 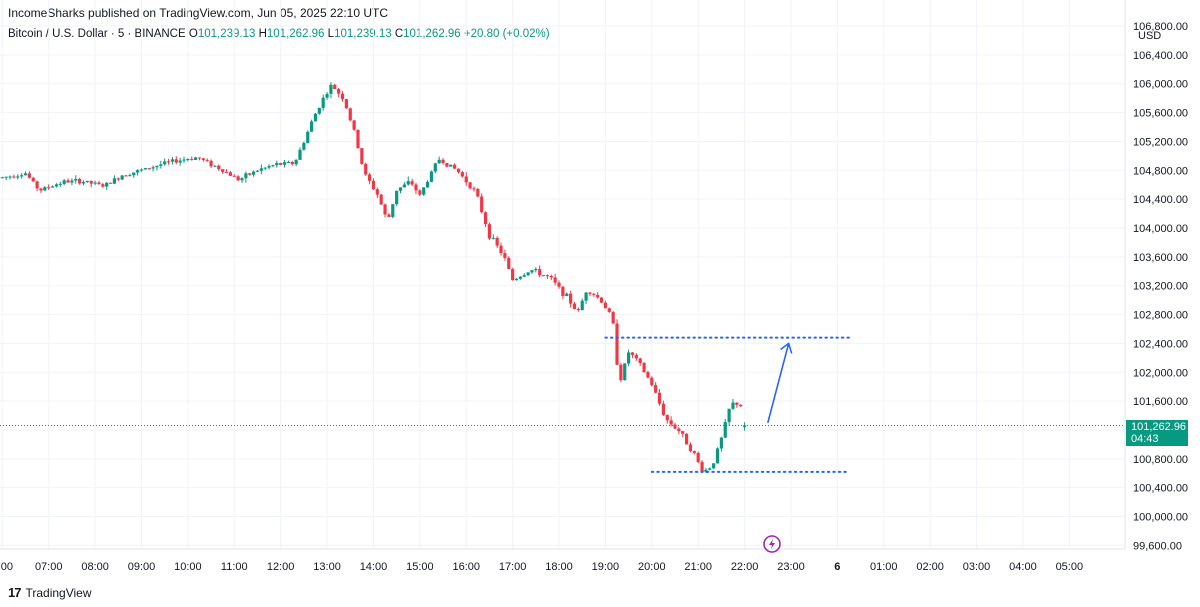 What do you see at coordinates (1160, 229) in the screenshot?
I see `price-tick-label: 104,000.00` at bounding box center [1160, 229].